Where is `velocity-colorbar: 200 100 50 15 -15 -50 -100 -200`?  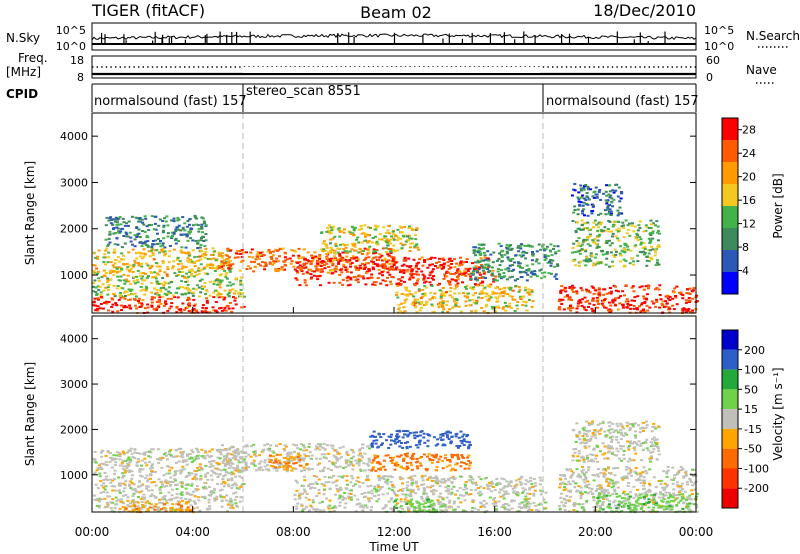
velocity-colorbar: 200 100 50 15 -15 -50 -100 -200 is located at coordinates (745, 419).